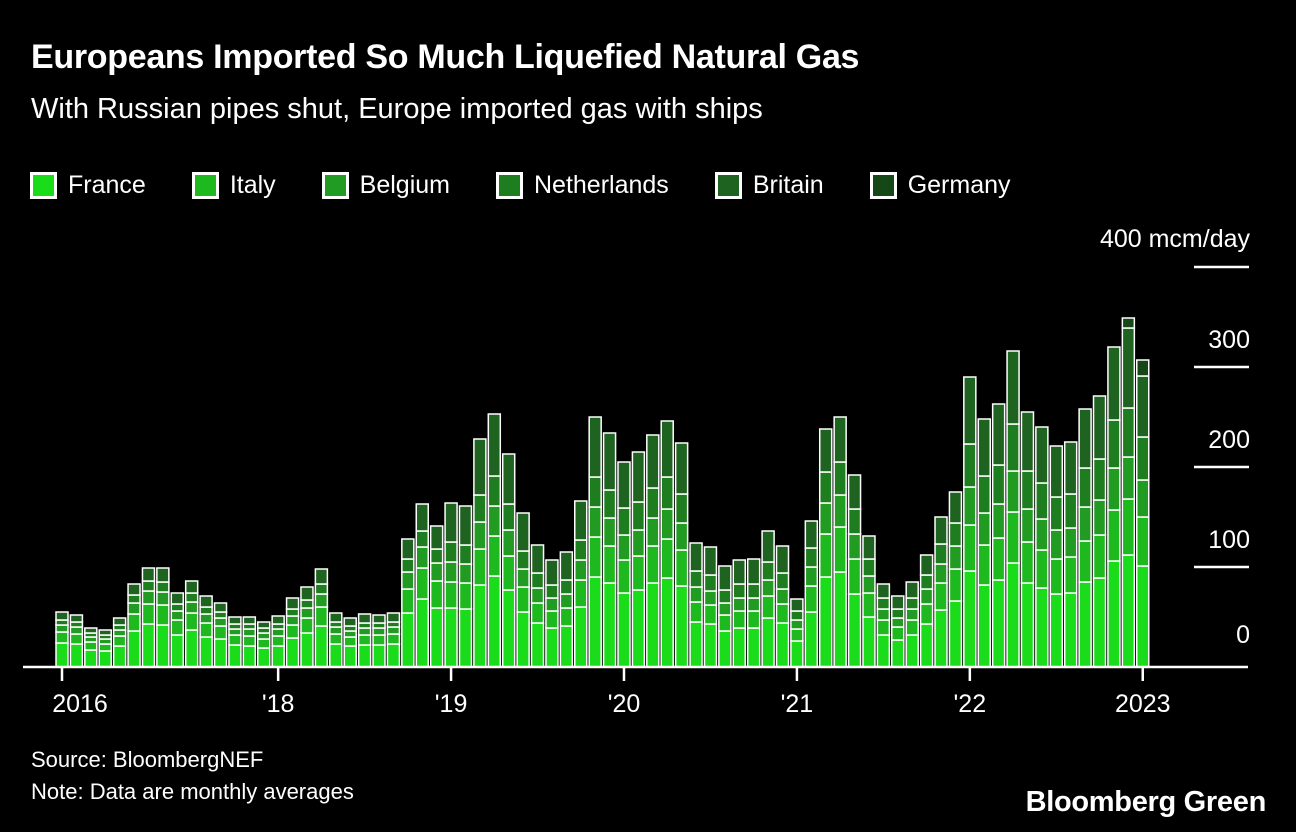 Image resolution: width=1296 pixels, height=832 pixels. I want to click on note-text: Note: Data are monthly averages, so click(192, 791).